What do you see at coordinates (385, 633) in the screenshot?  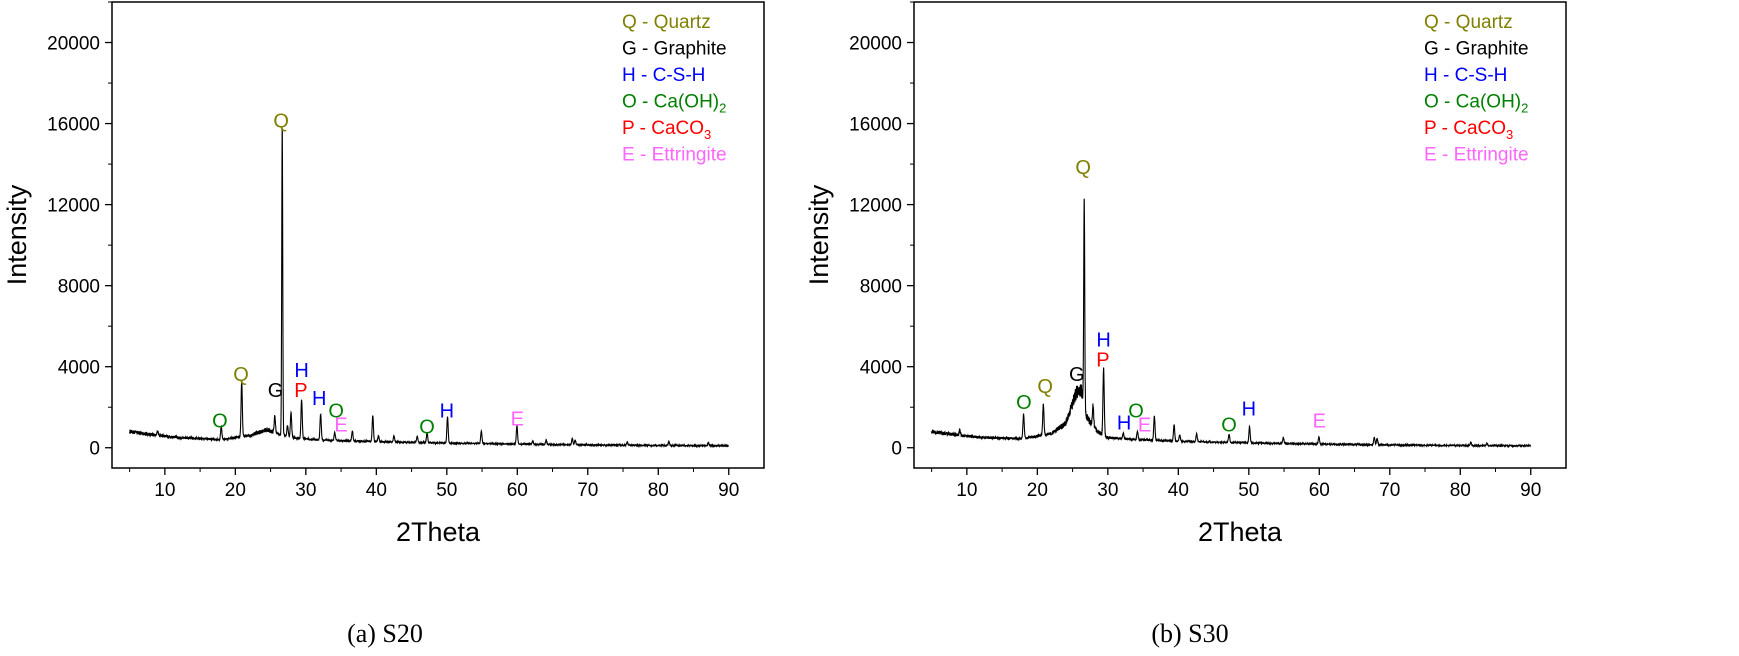 I see `figure-caption: (a) S20` at bounding box center [385, 633].